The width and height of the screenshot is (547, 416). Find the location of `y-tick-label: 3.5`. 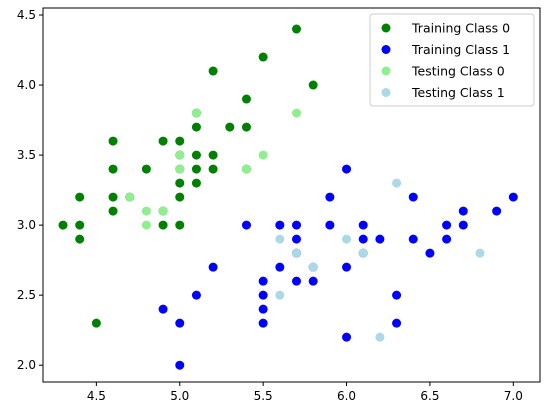

y-tick-label: 3.5 is located at coordinates (26, 155).